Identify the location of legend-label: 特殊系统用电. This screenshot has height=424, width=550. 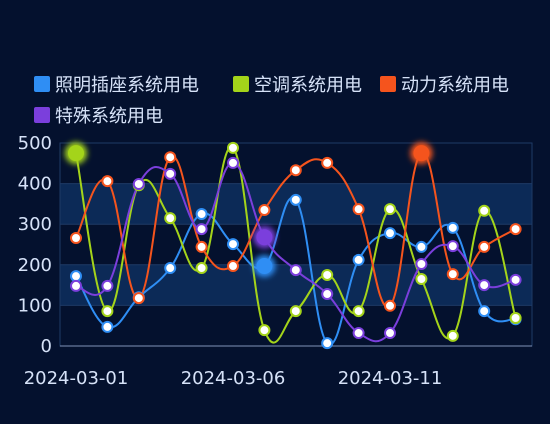
(109, 116).